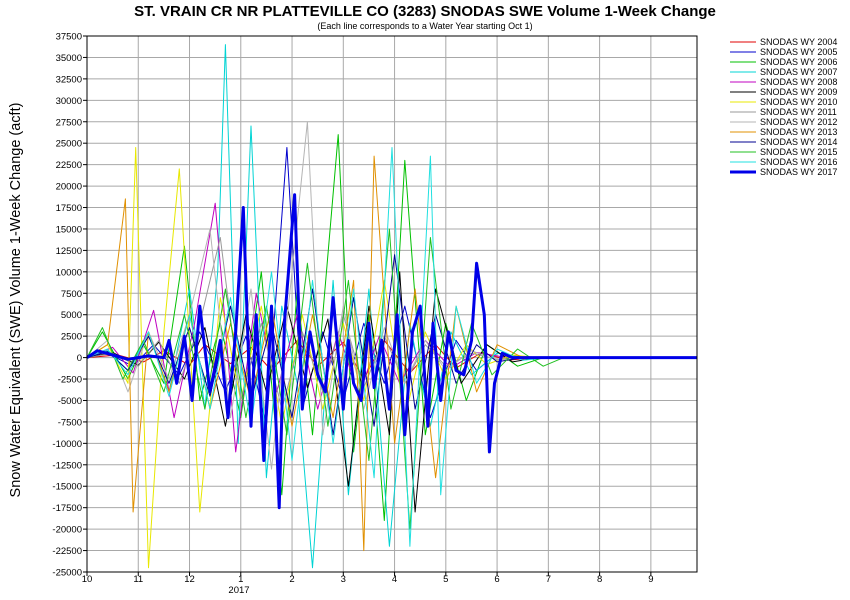 The height and width of the screenshot is (600, 850). What do you see at coordinates (69, 272) in the screenshot?
I see `y-tick-label: 10000` at bounding box center [69, 272].